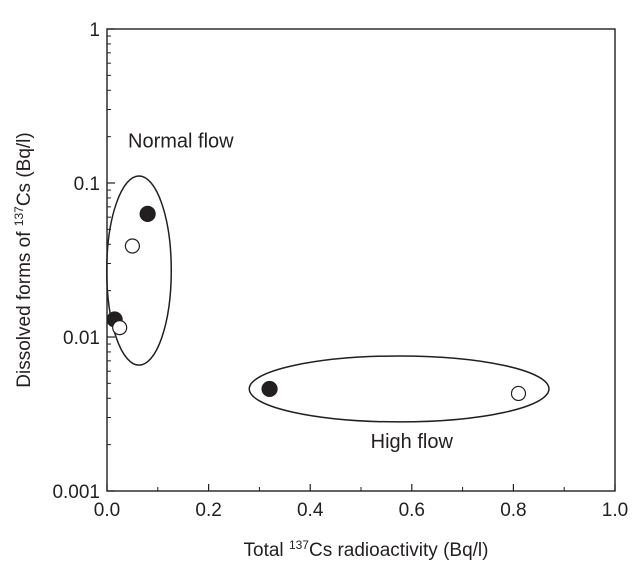 The image size is (636, 566). I want to click on annotation-0: Normal flow, so click(181, 142).